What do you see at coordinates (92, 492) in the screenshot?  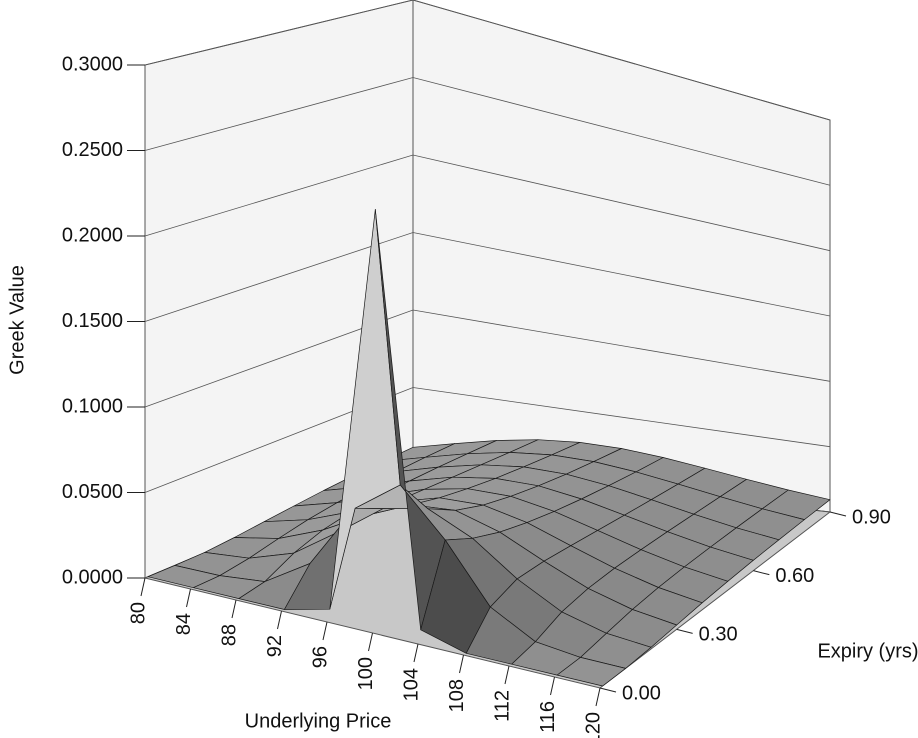 I see `z-tick-label: 0.0500` at bounding box center [92, 492].